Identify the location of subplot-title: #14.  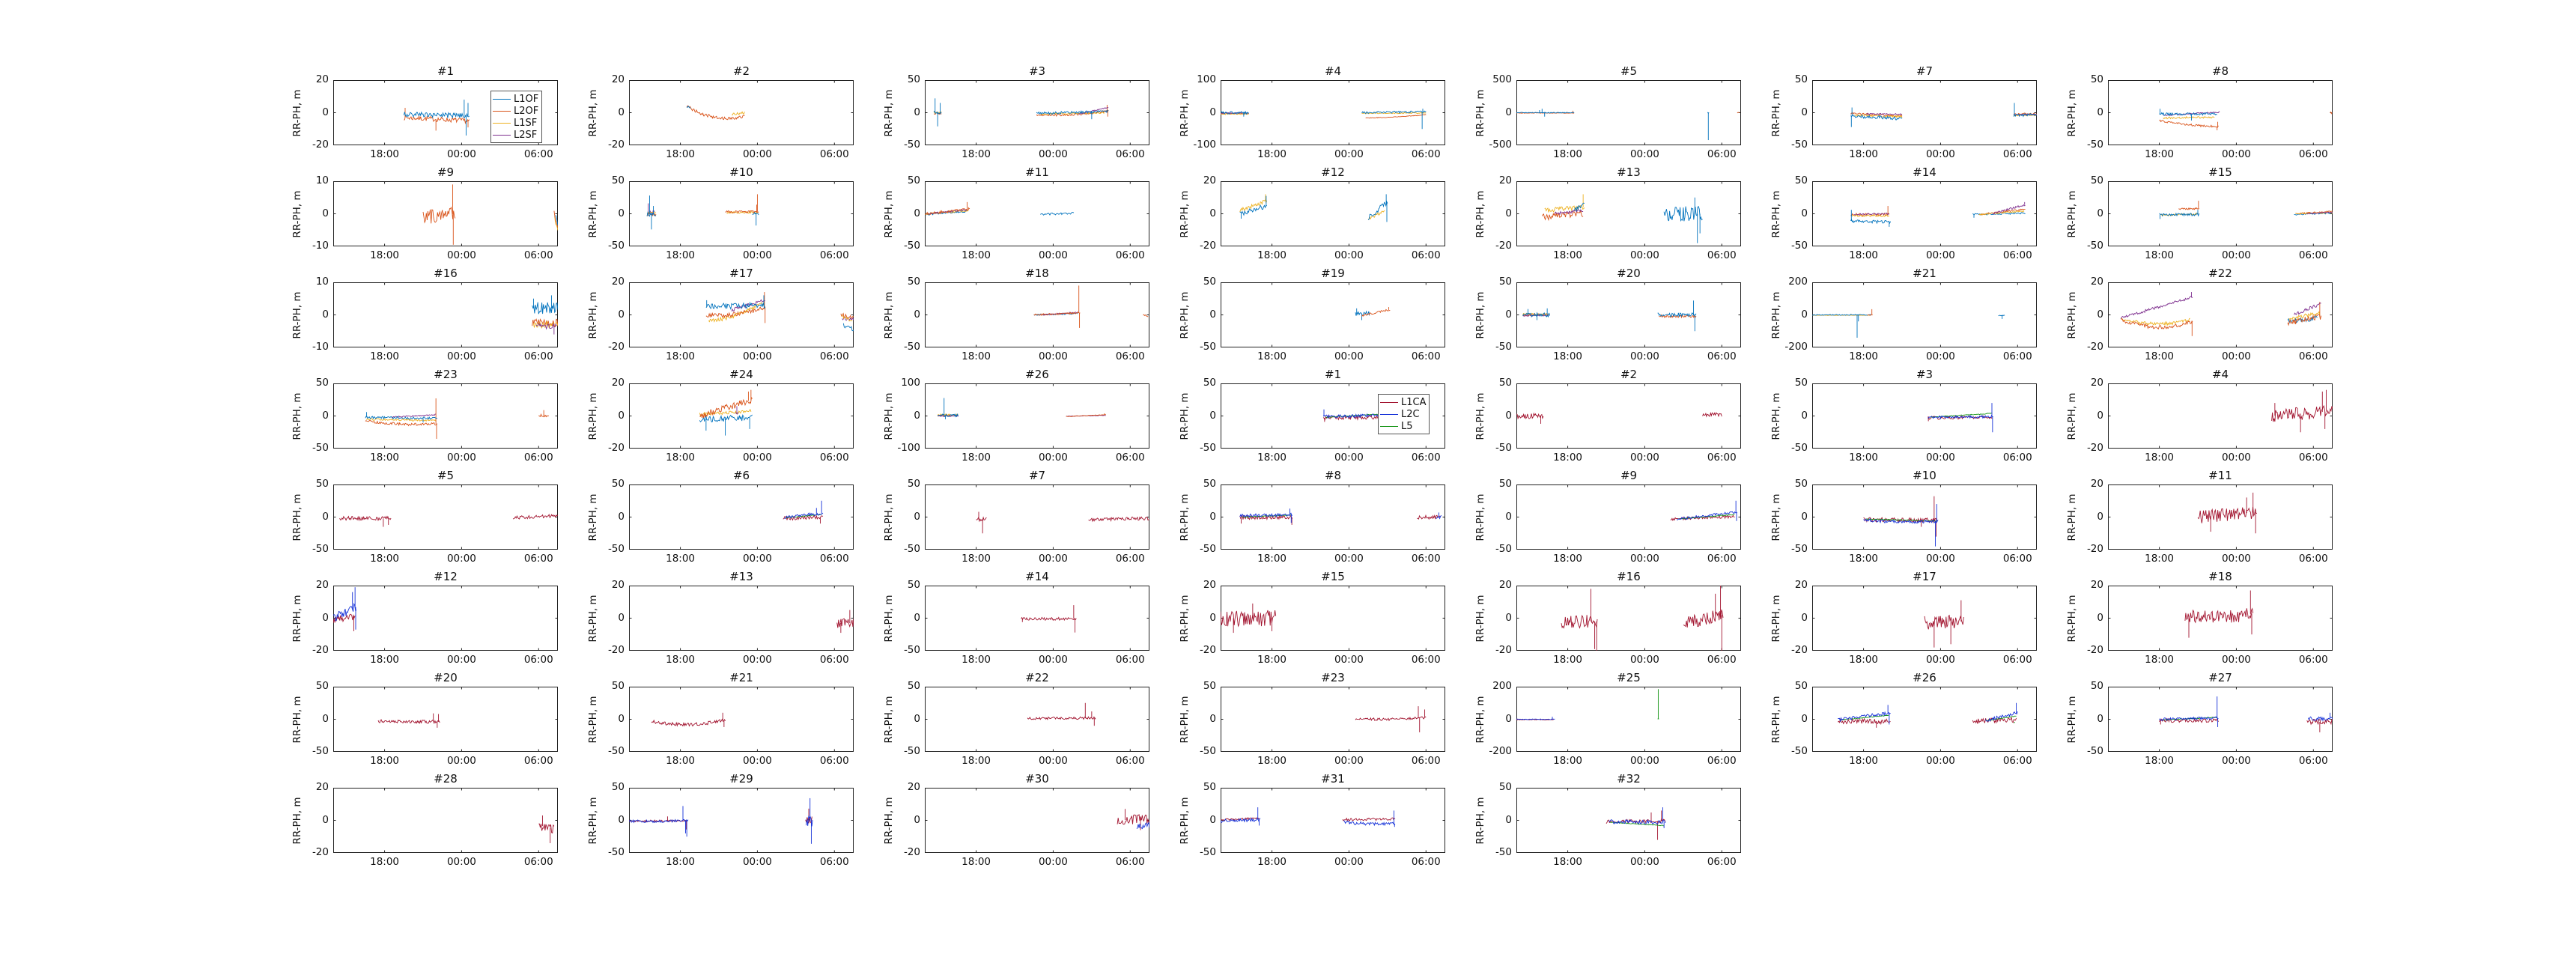
(1924, 172).